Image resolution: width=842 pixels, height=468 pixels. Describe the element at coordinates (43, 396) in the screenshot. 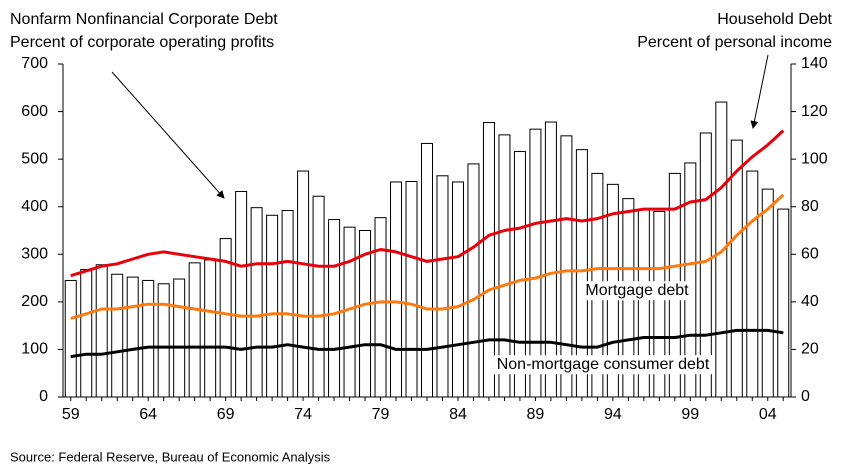

I see `y-tick-label: 0` at that location.